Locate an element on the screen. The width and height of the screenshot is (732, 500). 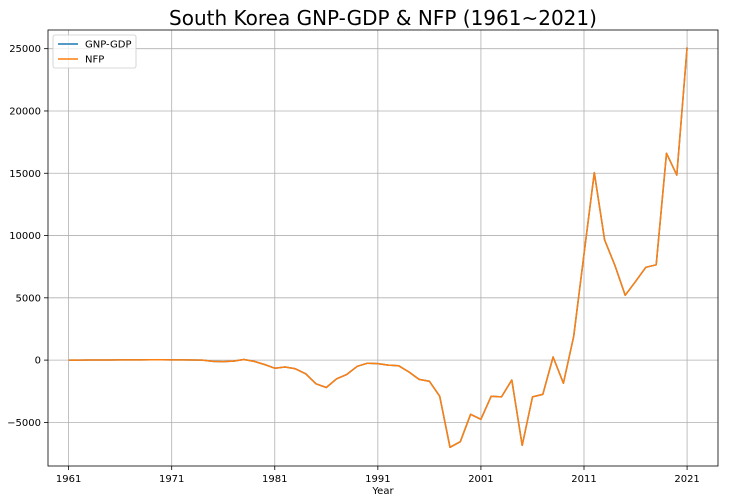
y-tick-label: 10000 is located at coordinates (25, 236).